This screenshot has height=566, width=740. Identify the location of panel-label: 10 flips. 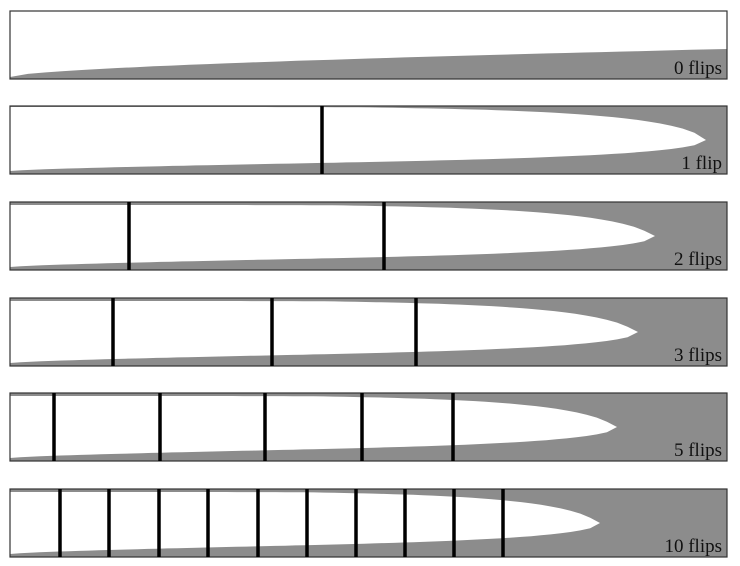
(693, 546).